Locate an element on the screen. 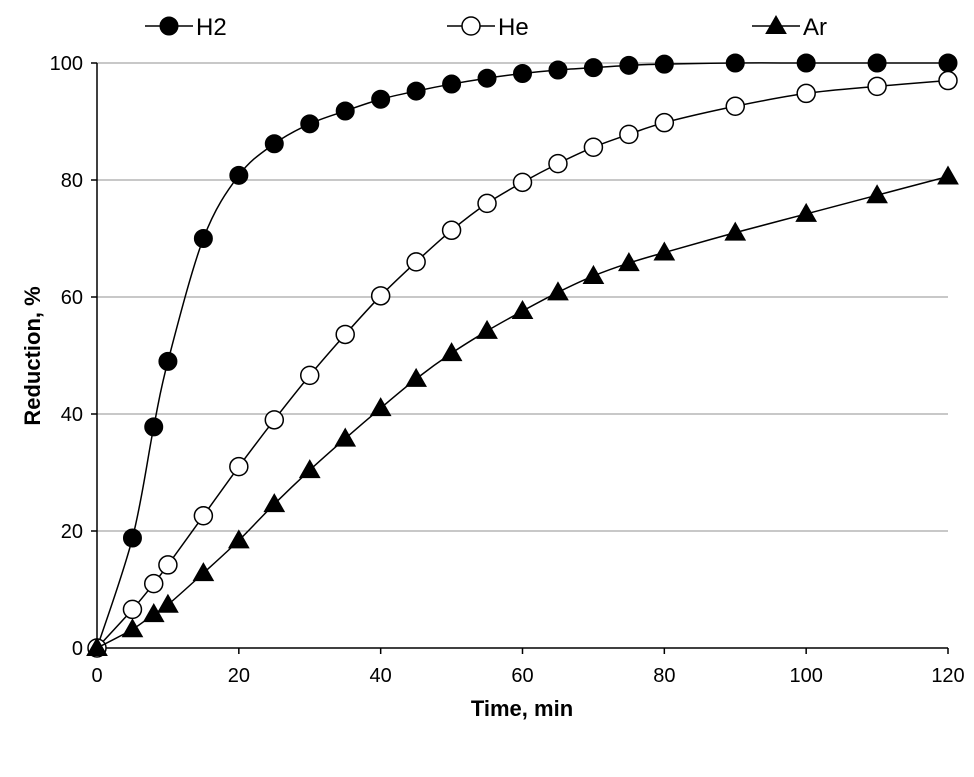 This screenshot has height=777, width=974. x-tick-label-80: 80 is located at coordinates (664, 676).